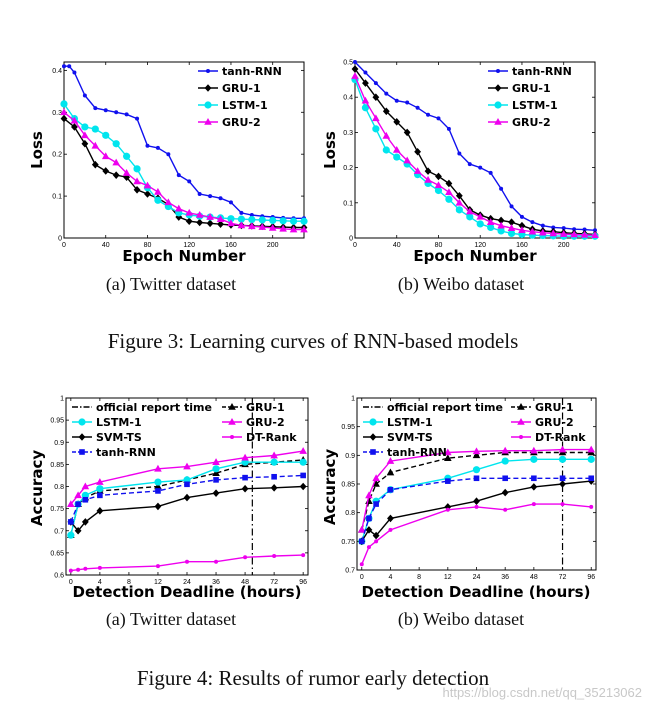  What do you see at coordinates (521, 437) in the screenshot?
I see `legend-marker-dt-rank` at bounding box center [521, 437].